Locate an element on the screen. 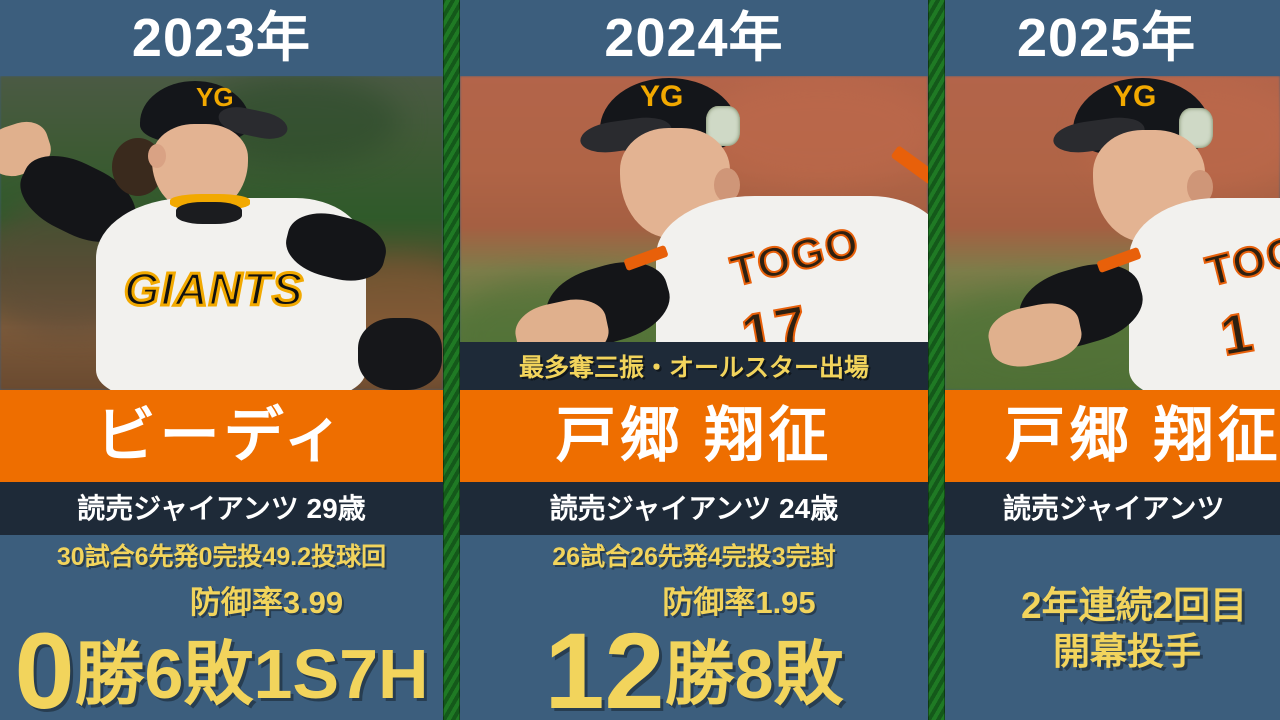  year-header-2024: 2024年 is located at coordinates (694, 38).